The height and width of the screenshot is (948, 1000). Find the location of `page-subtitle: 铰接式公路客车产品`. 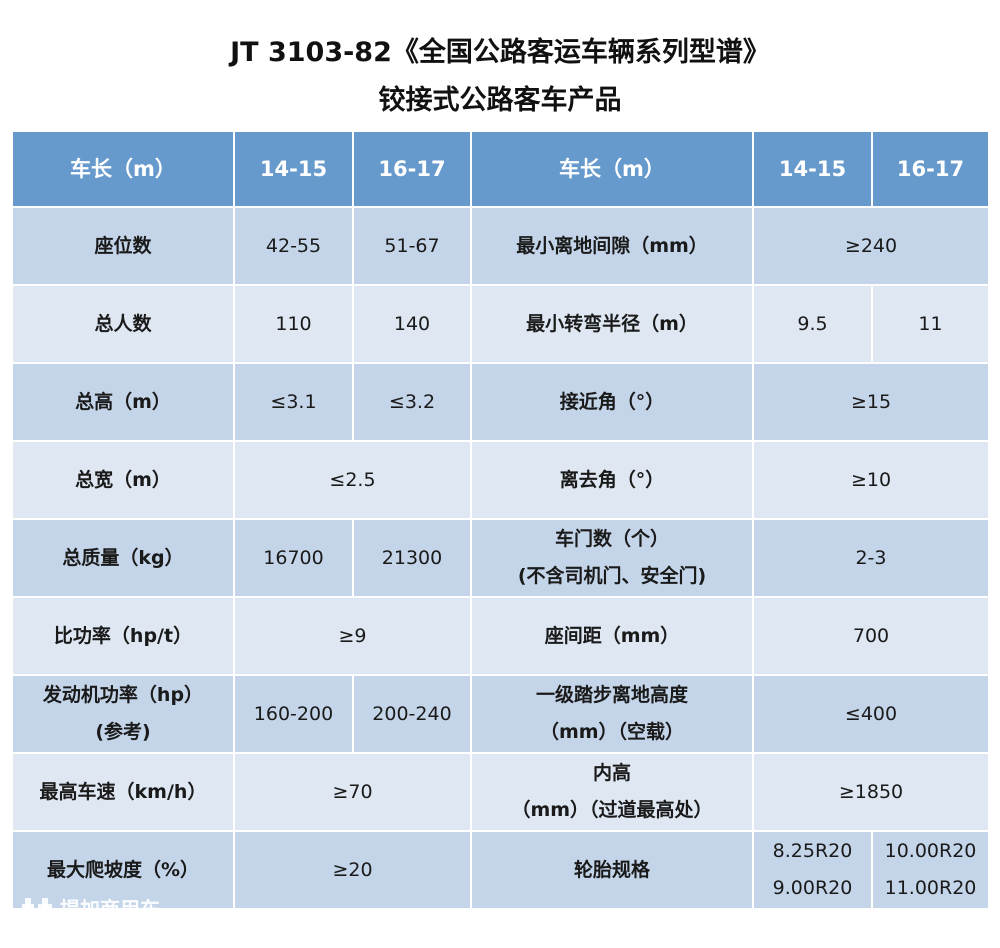

page-subtitle: 铰接式公路客车产品 is located at coordinates (500, 100).